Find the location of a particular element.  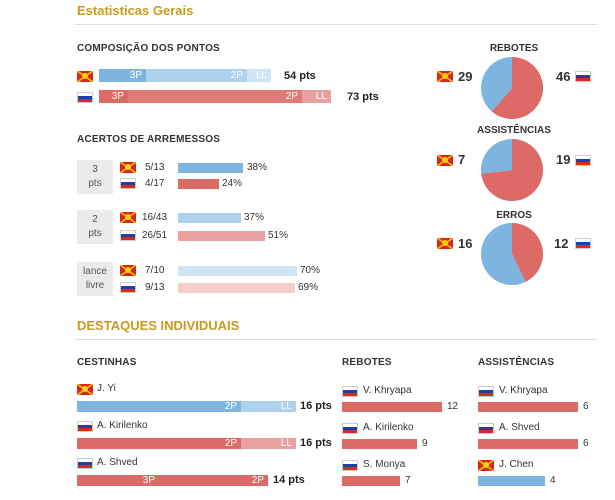

rebounds-pie is located at coordinates (512, 88).